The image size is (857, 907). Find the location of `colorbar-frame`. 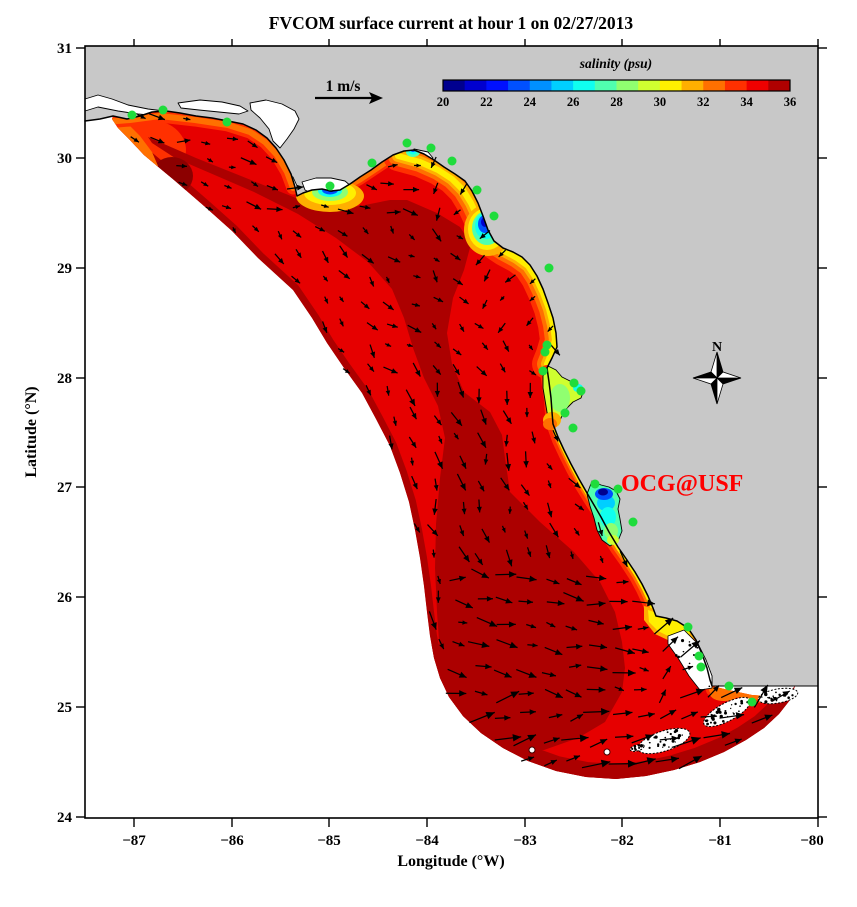

colorbar-frame is located at coordinates (616, 85).